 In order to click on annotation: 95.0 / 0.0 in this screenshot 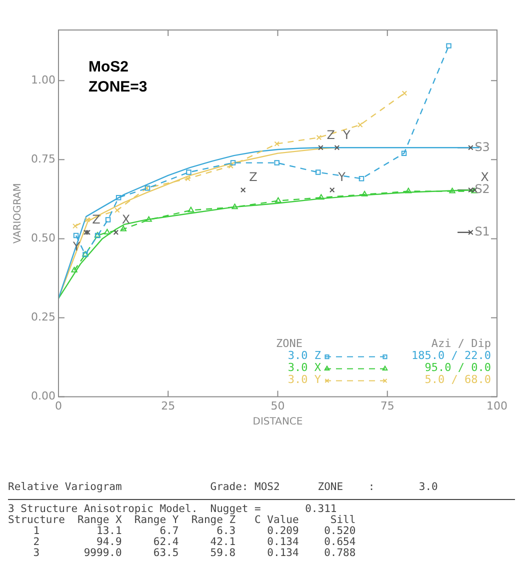, I will do `click(457, 367)`.